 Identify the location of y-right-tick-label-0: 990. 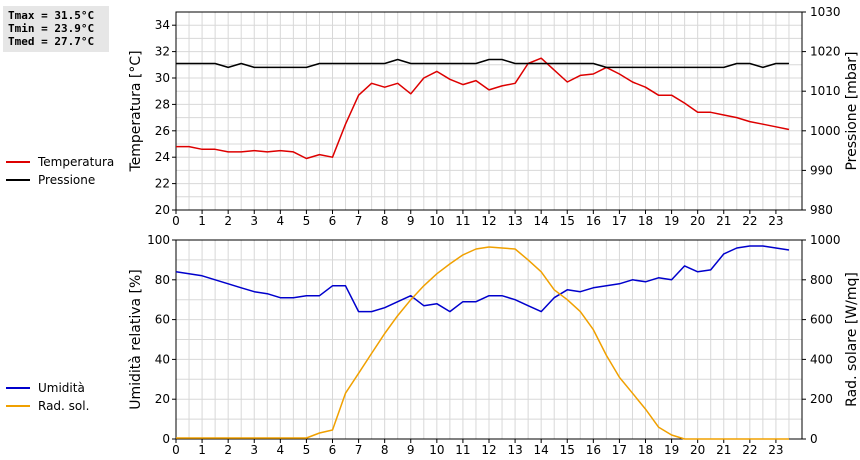
(821, 170).